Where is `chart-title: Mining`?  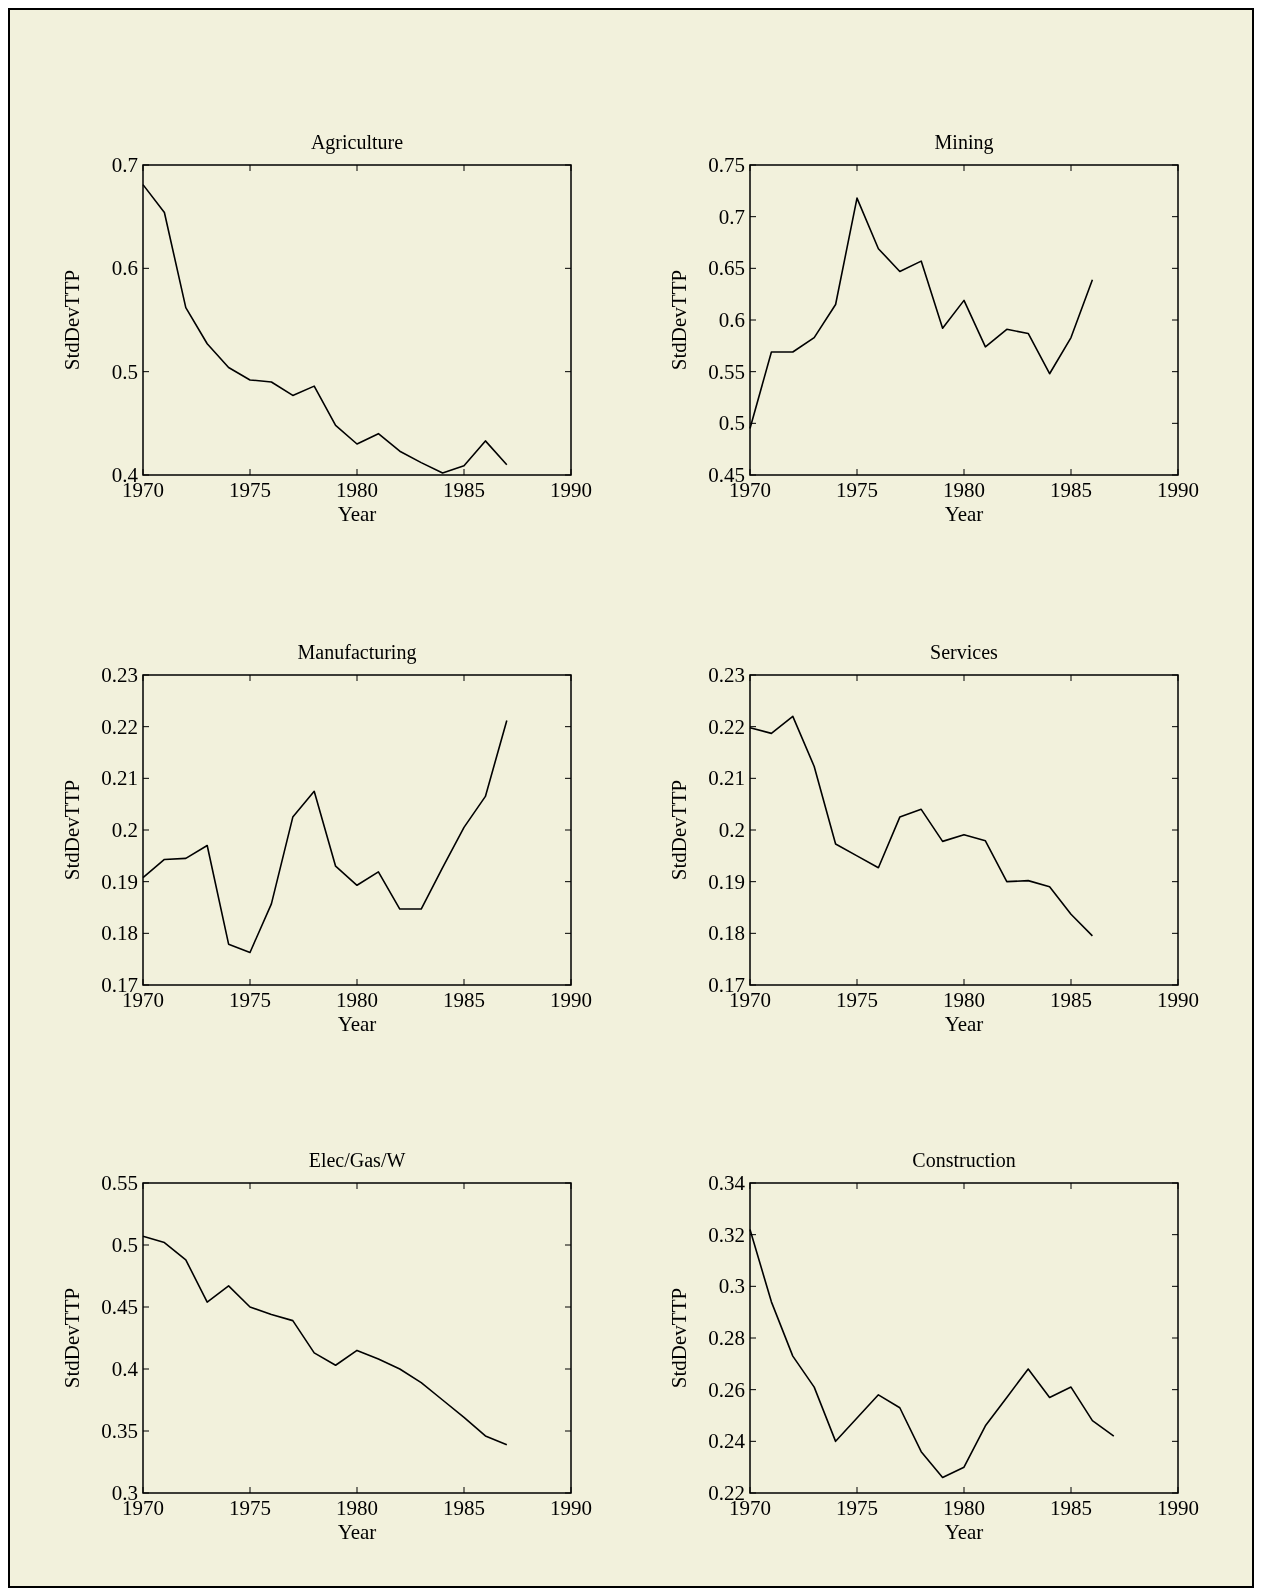
chart-title: Mining is located at coordinates (964, 142).